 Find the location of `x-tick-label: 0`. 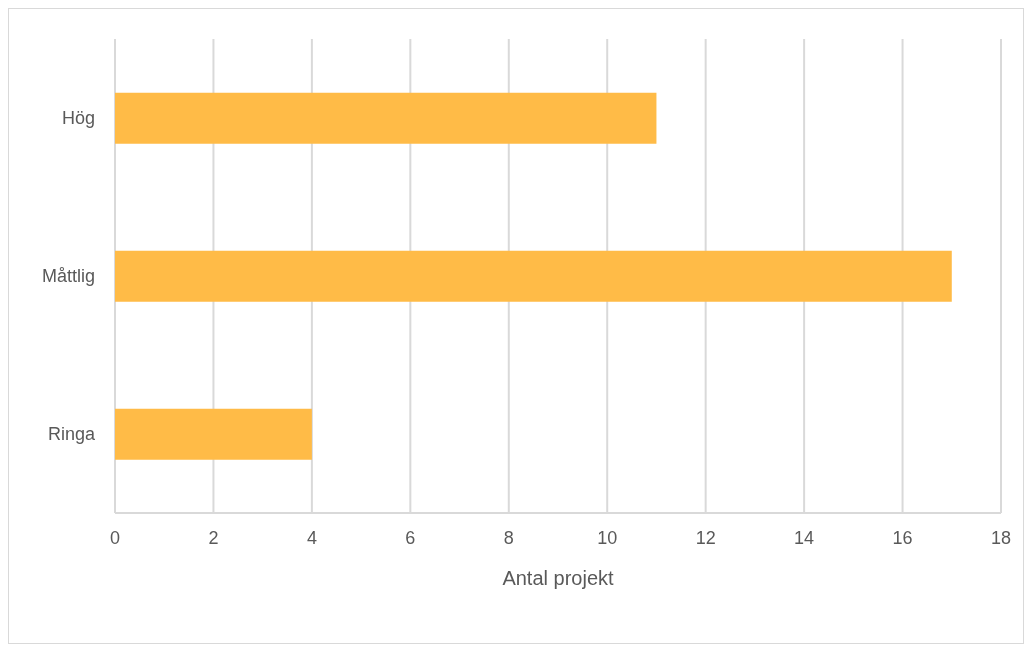

x-tick-label: 0 is located at coordinates (115, 537).